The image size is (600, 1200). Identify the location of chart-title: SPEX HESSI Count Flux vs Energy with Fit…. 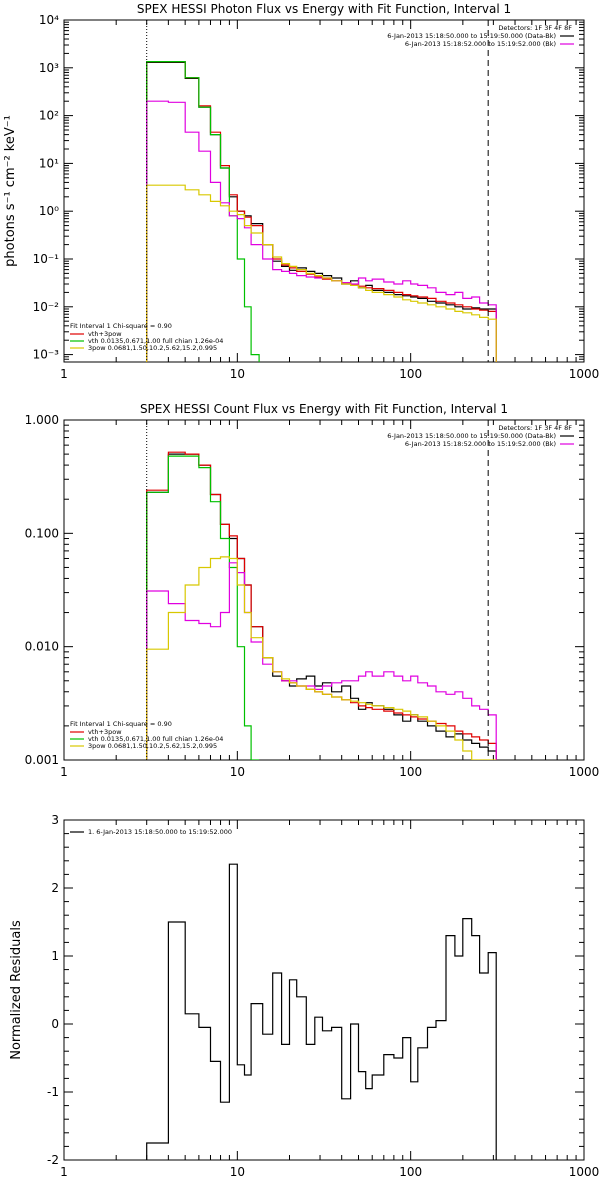
(324, 409).